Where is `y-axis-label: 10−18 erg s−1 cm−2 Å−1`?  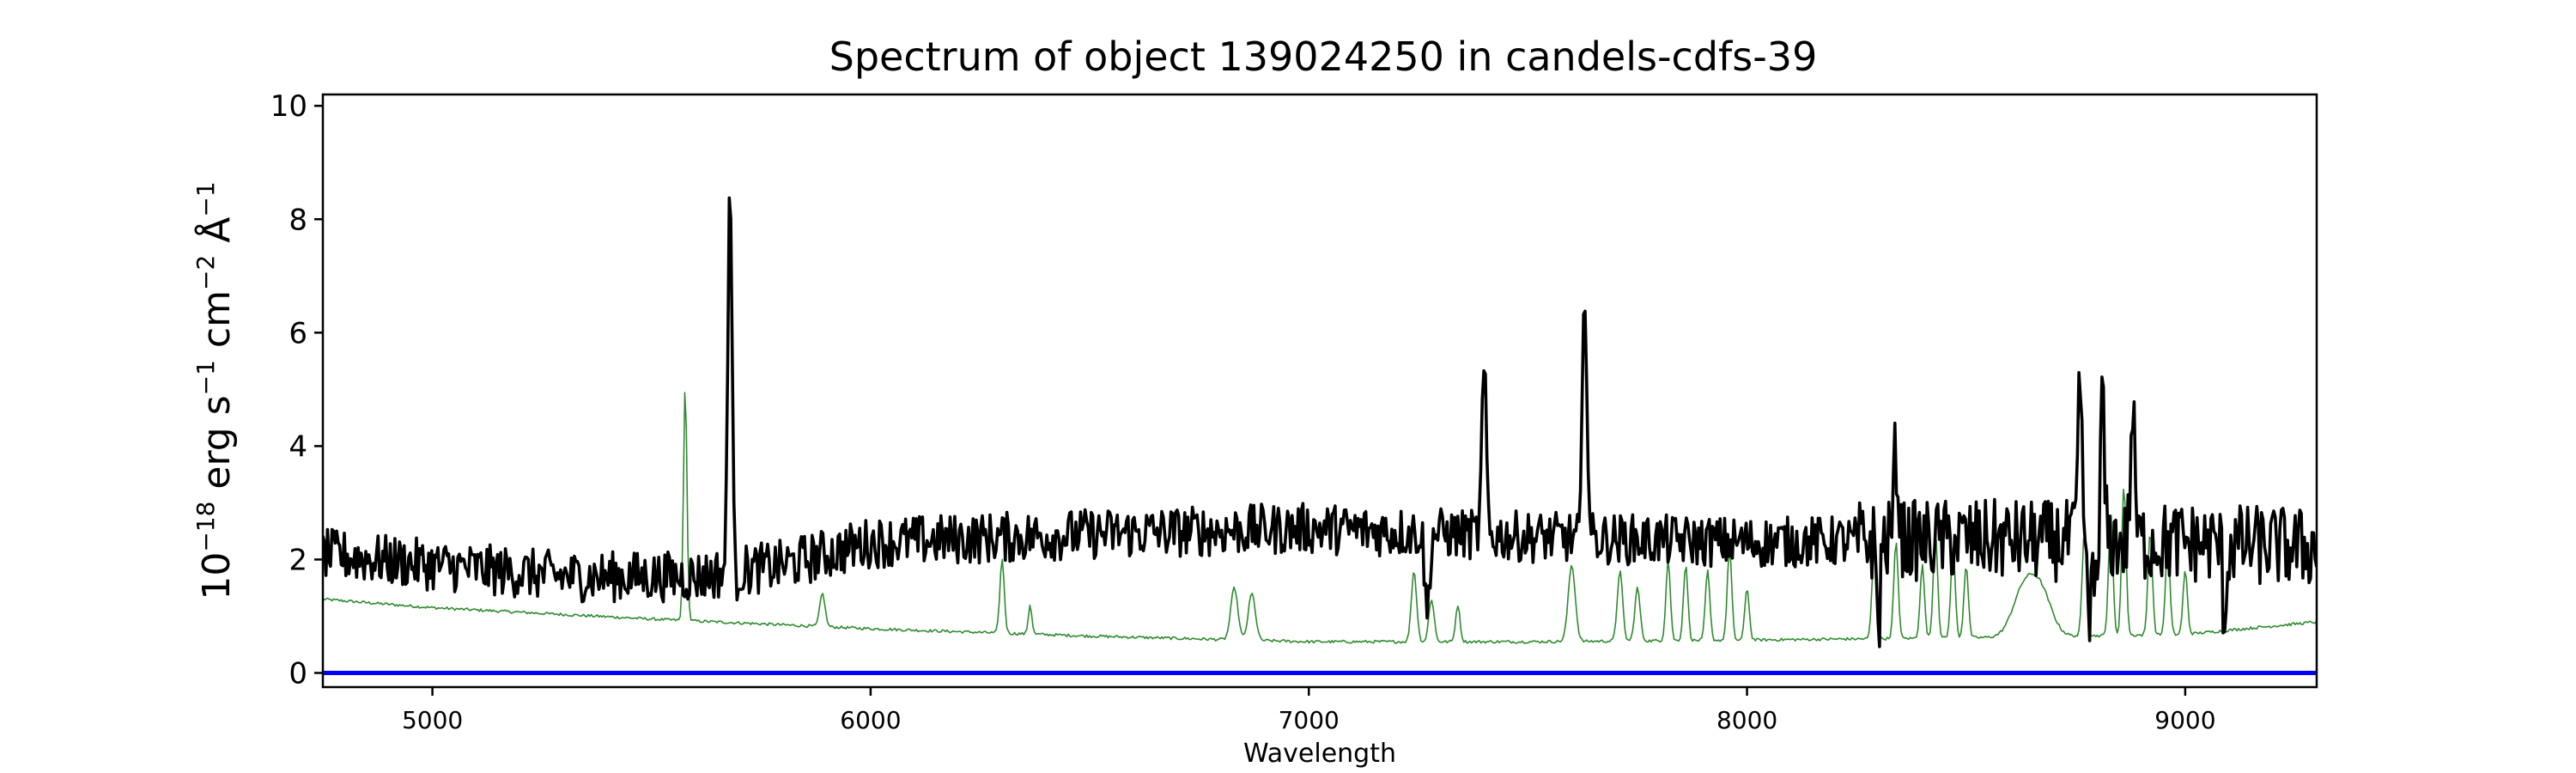
y-axis-label: 10−18 erg s−1 cm−2 Å−1 is located at coordinates (215, 390).